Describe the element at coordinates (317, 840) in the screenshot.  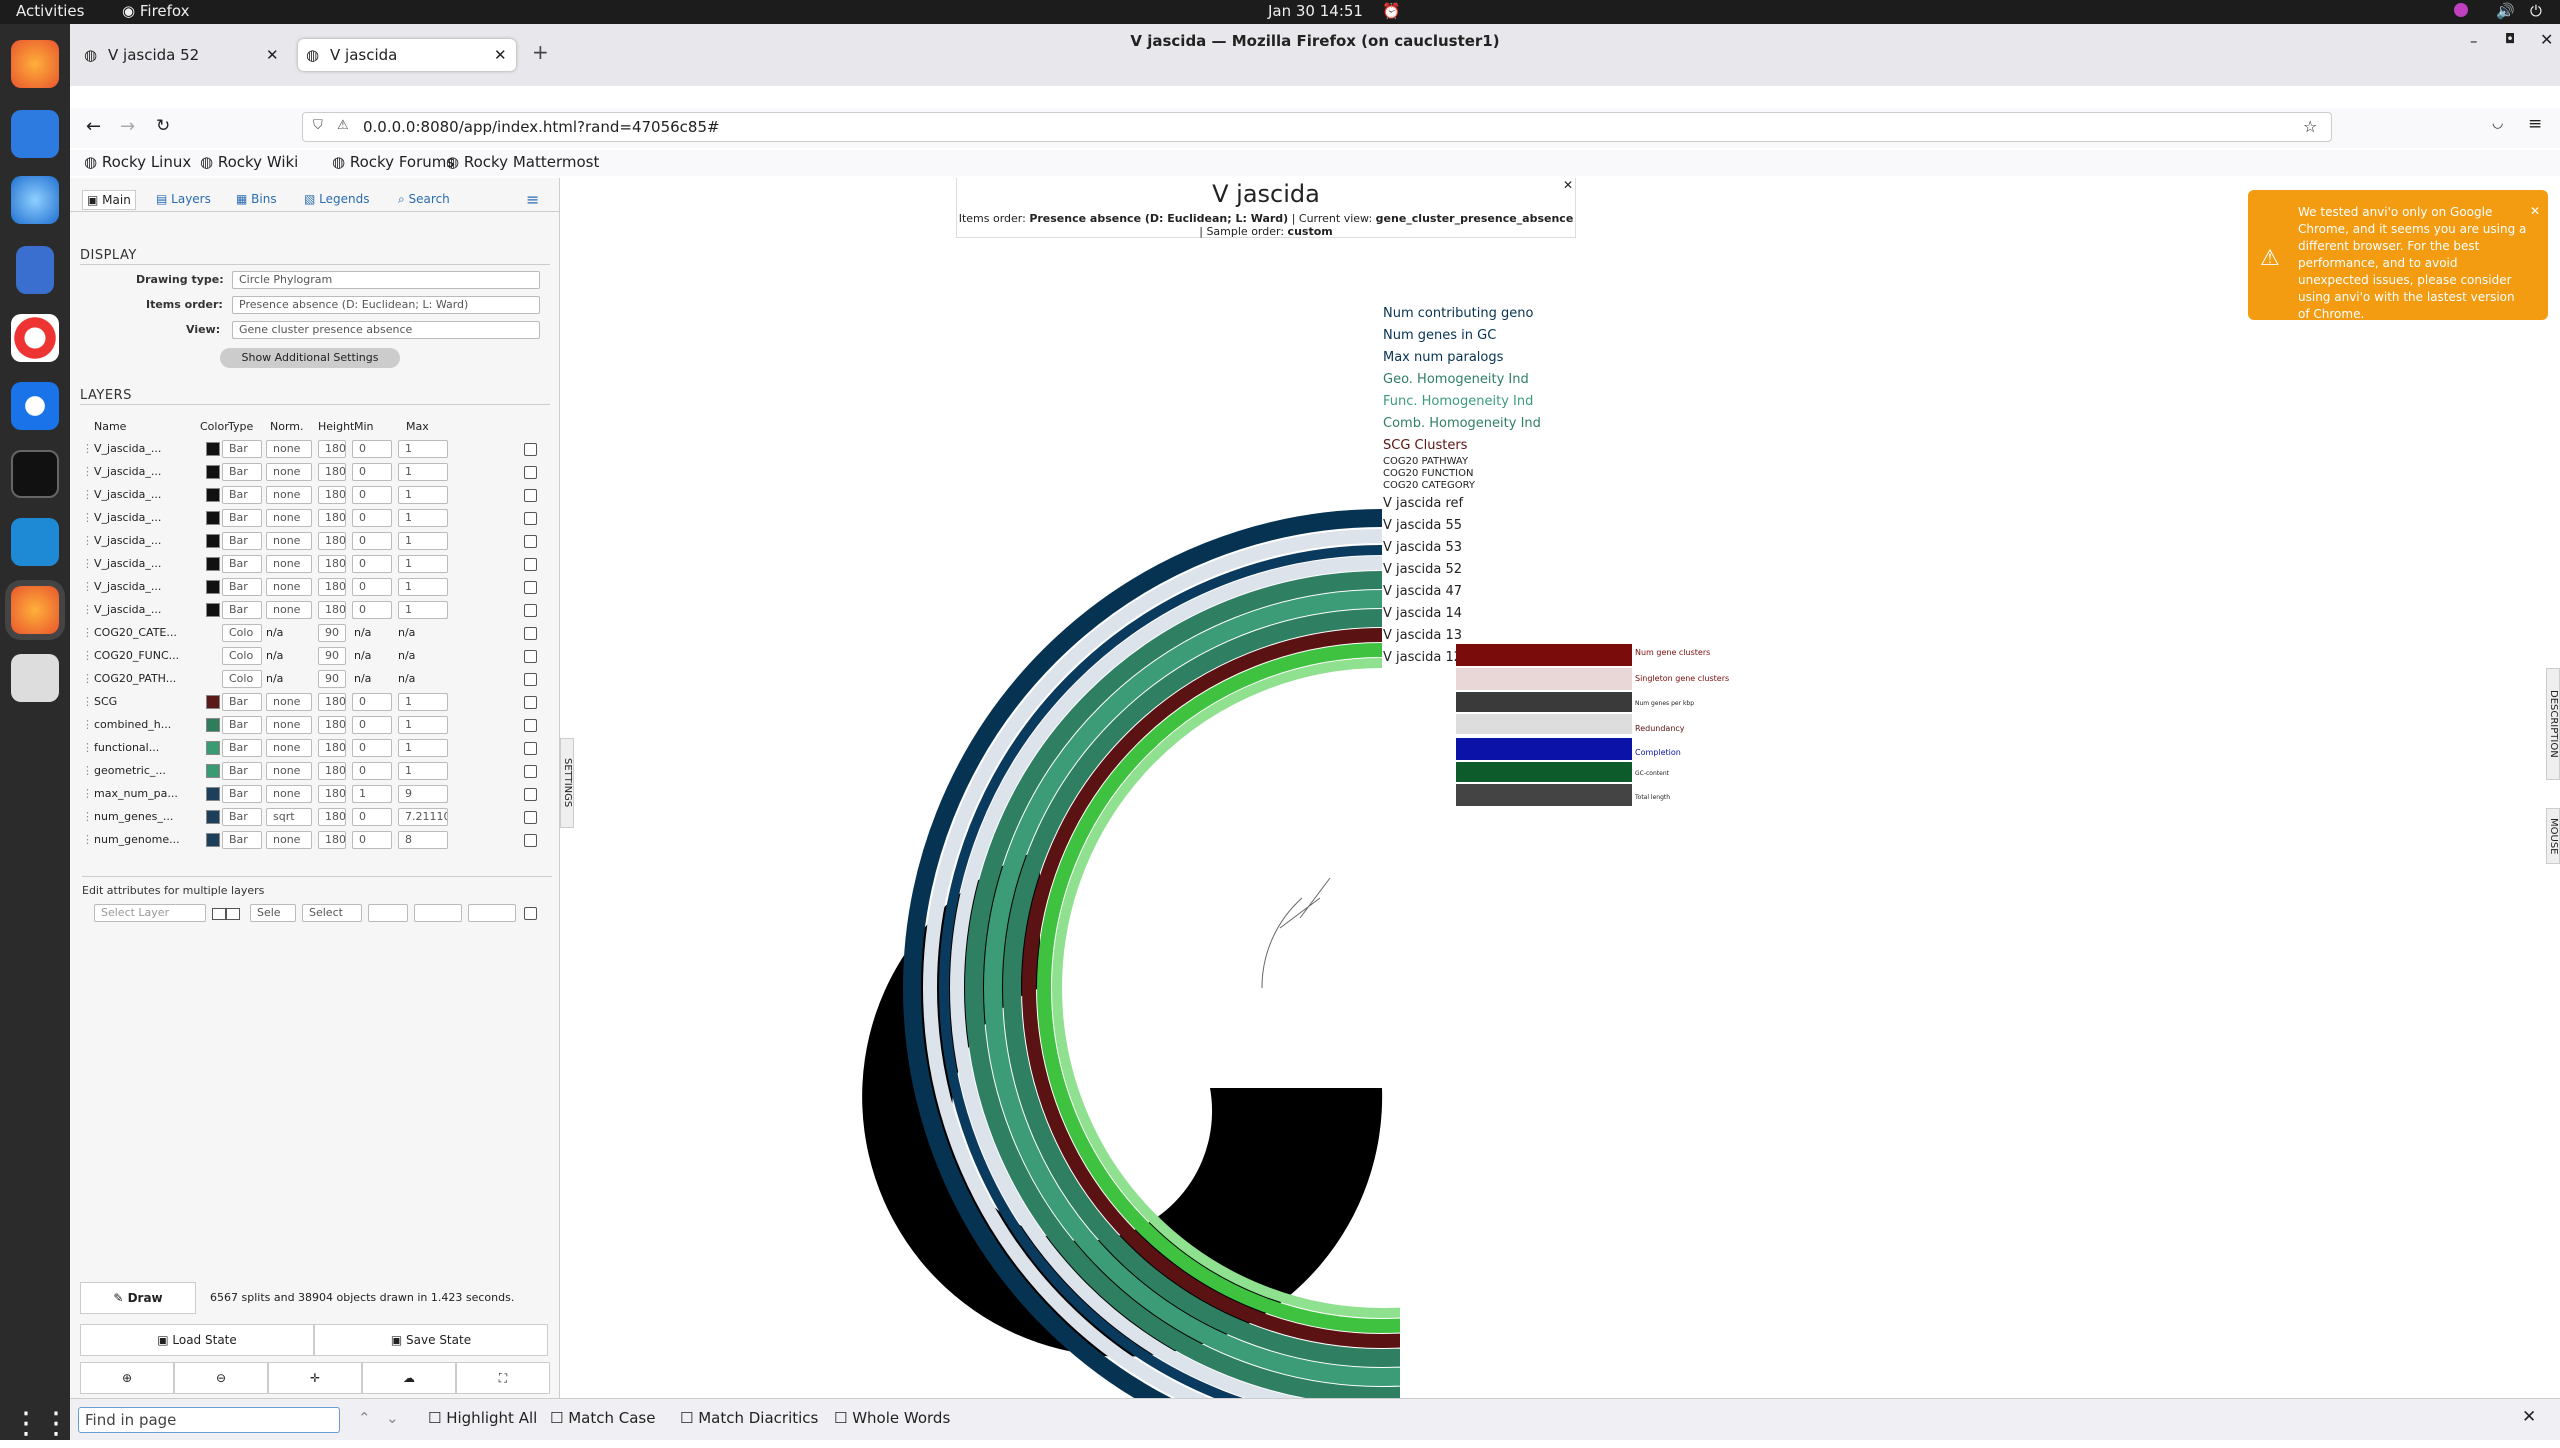
I see `layer-row: ⋮ num_genome... Bar none 180 0 8` at that location.